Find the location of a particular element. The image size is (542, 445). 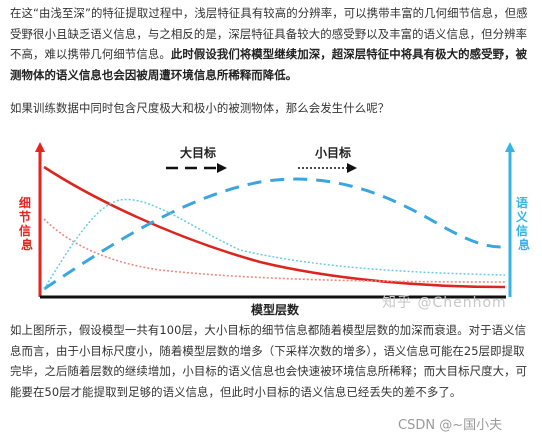

legend-small-label: 小目标 is located at coordinates (333, 152).